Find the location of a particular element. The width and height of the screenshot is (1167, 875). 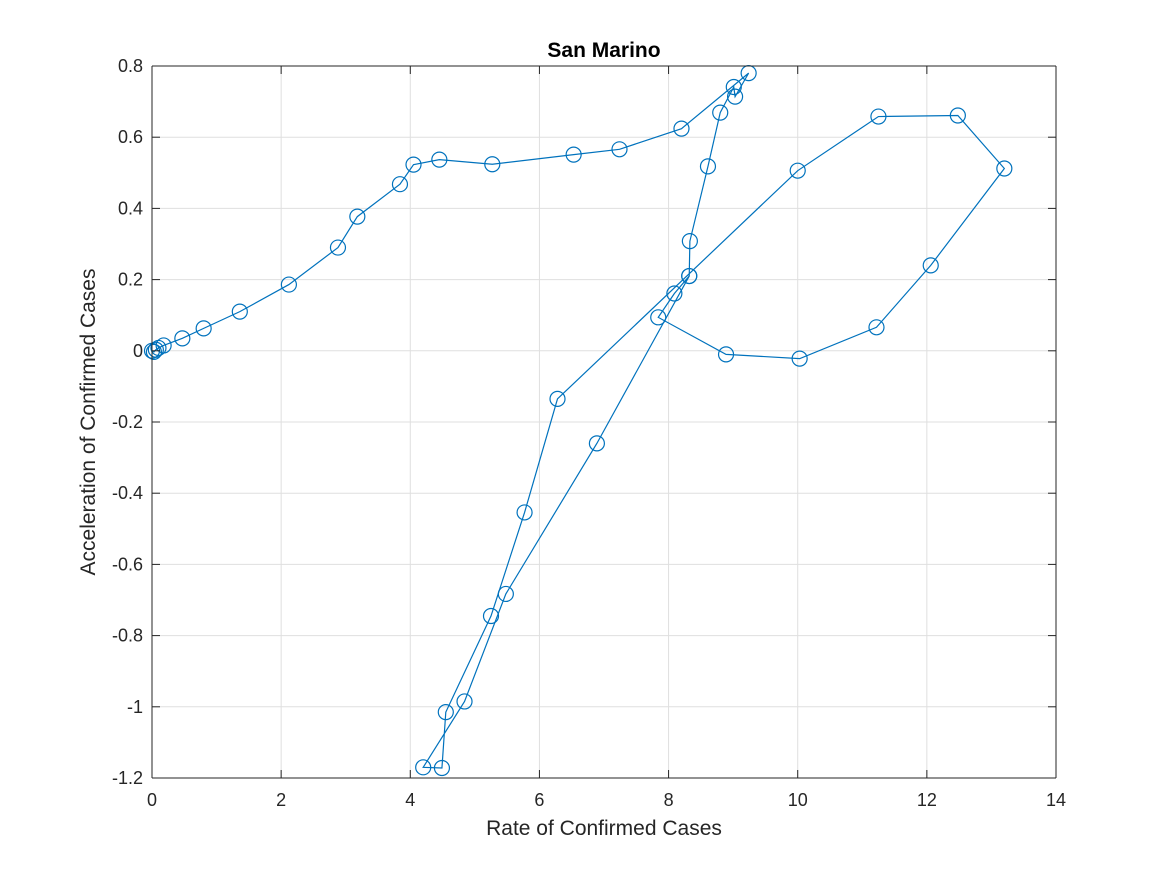

y-tick-label-3: -0.6 is located at coordinates (127, 564).